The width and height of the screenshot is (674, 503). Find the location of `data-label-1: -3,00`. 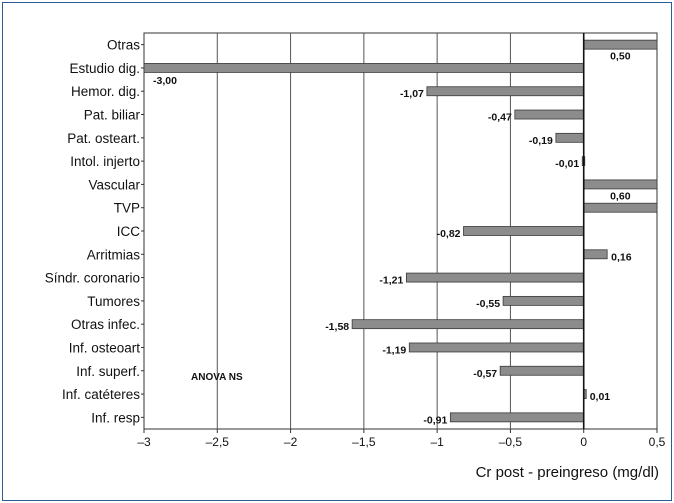

data-label-1: -3,00 is located at coordinates (165, 81).